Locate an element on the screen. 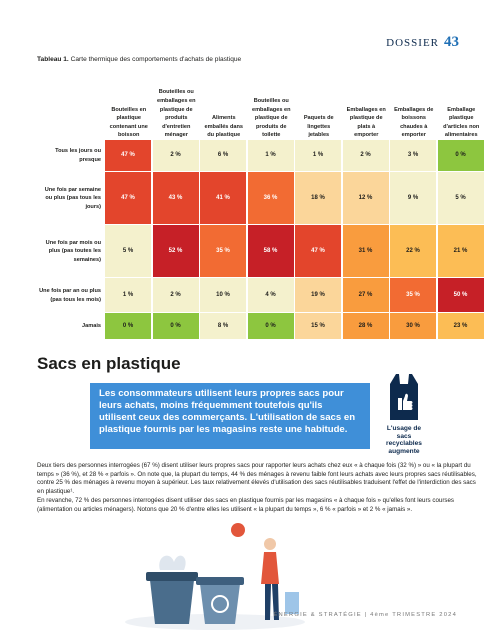 The height and width of the screenshot is (640, 497). row-header: Tous les jours ou presque is located at coordinates (78, 155).